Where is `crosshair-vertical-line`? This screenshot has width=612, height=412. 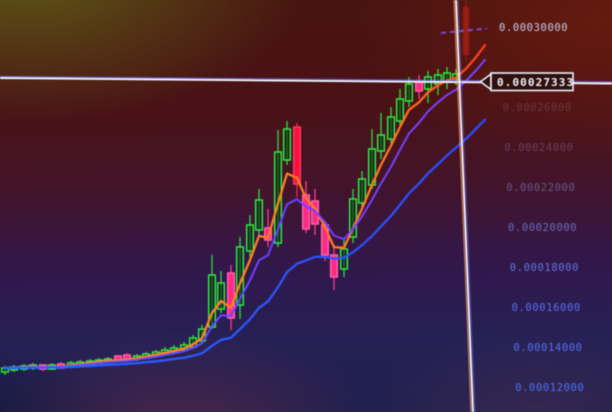 crosshair-vertical-line is located at coordinates (464, 206).